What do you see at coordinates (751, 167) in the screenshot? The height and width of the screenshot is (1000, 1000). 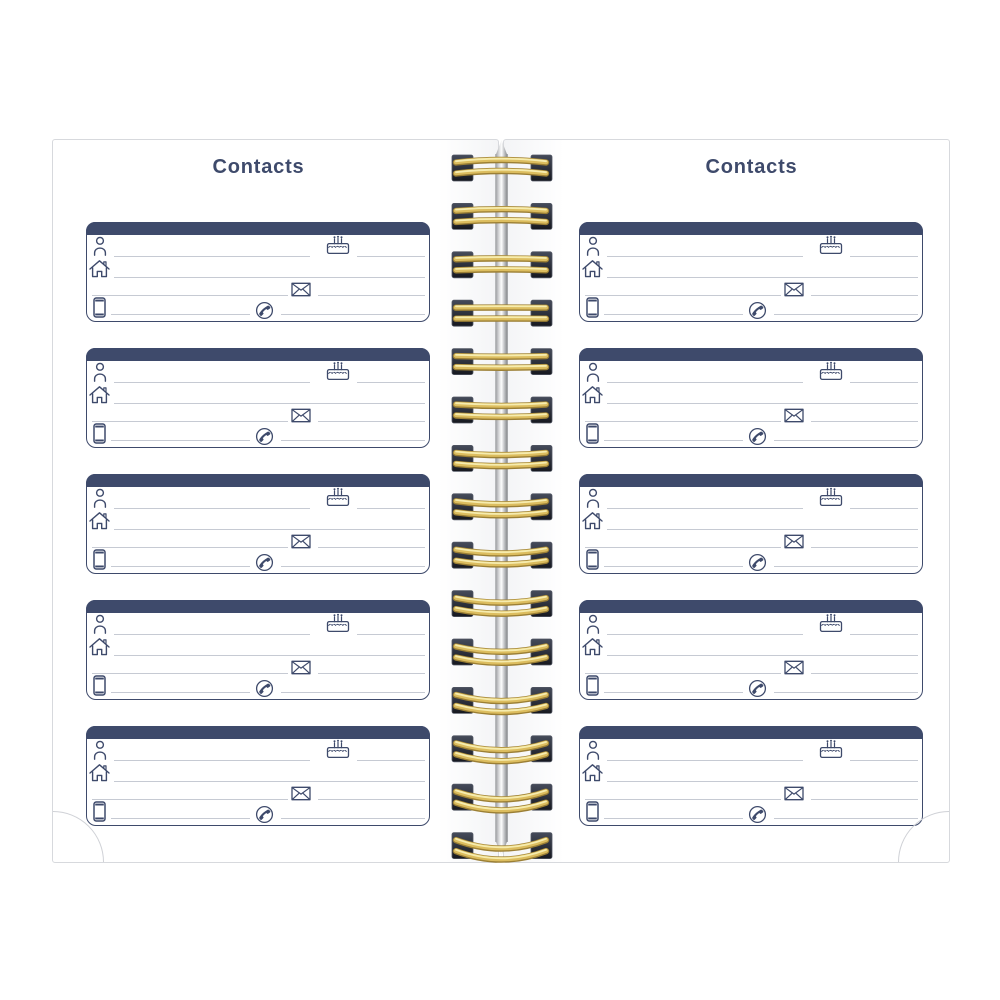 I see `page-title: Contacts` at bounding box center [751, 167].